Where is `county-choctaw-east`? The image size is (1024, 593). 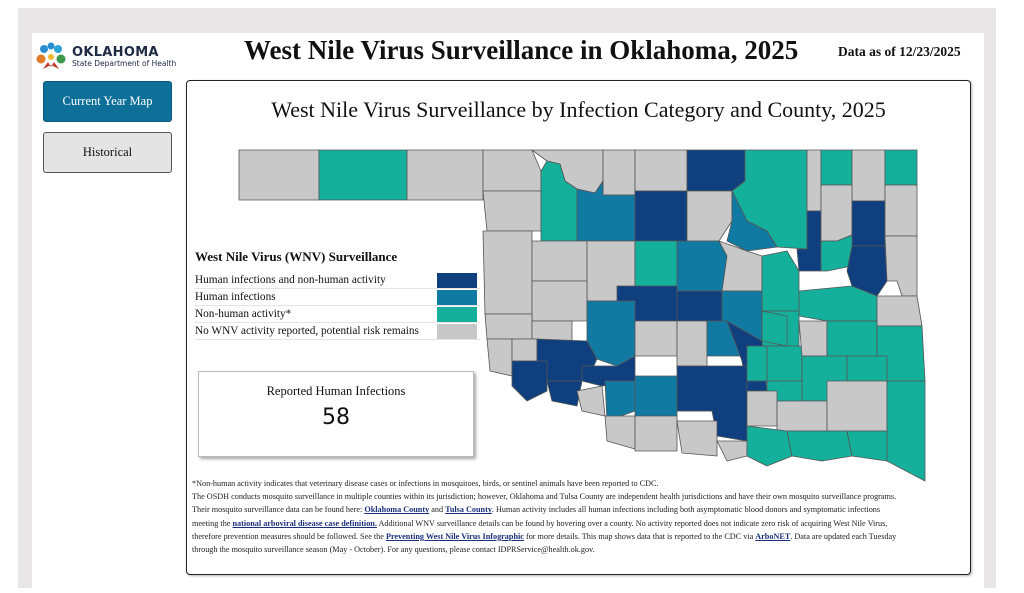 county-choctaw-east is located at coordinates (867, 446).